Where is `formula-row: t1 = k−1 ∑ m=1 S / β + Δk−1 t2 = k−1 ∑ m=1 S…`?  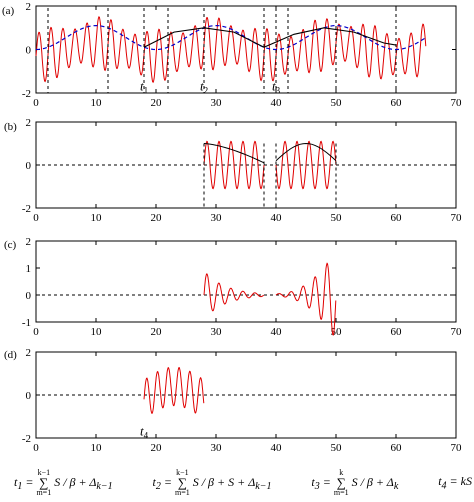
formula-row: t1 = k−1 ∑ m=1 S / β + Δk−1 t2 = k−1 ∑ m=1 S… is located at coordinates (243, 483).